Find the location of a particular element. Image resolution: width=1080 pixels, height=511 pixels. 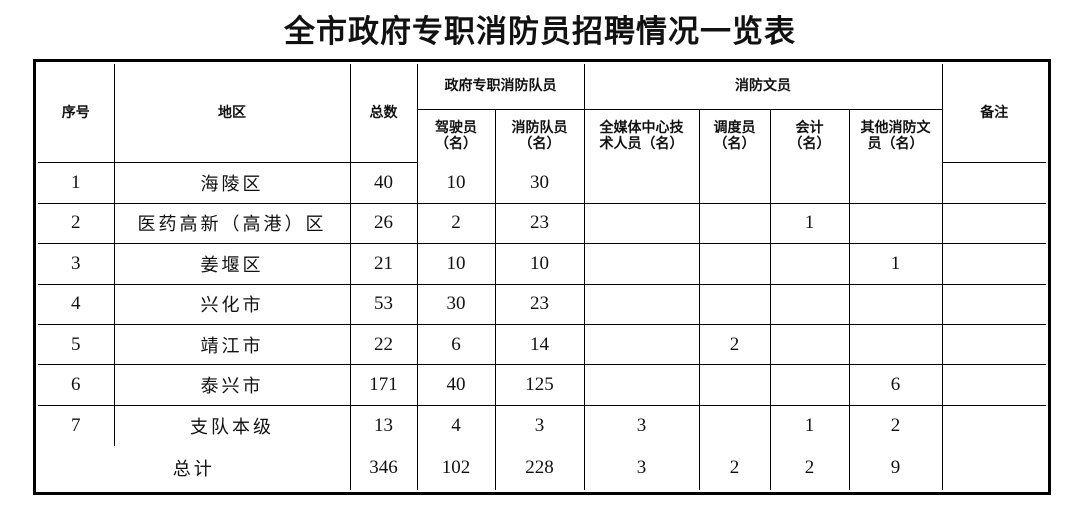

cell-driver: 4 is located at coordinates (456, 425).